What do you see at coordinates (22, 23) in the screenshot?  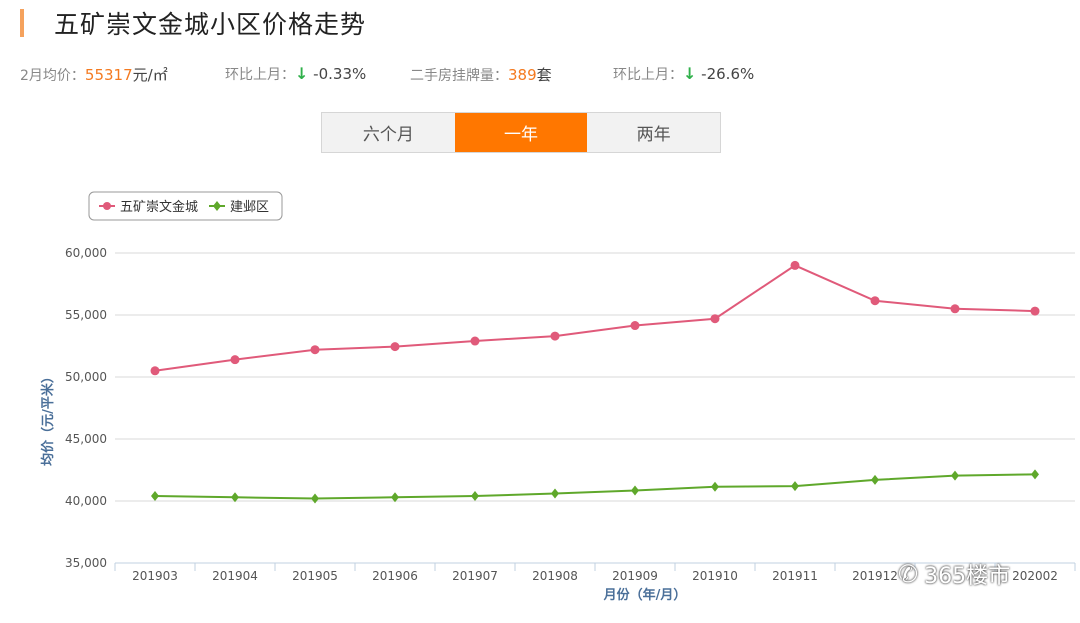 I see `title-accent-bar` at bounding box center [22, 23].